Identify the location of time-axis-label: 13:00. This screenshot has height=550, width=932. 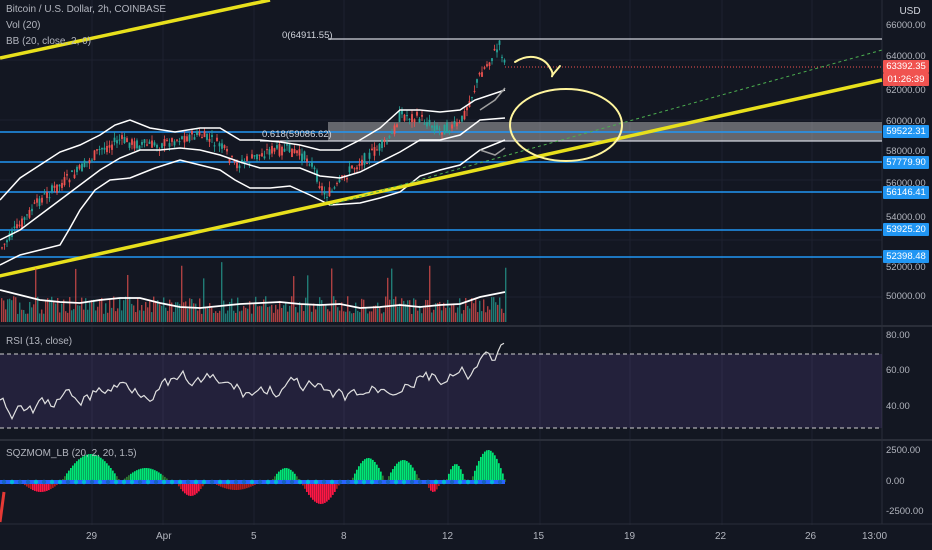
(875, 536).